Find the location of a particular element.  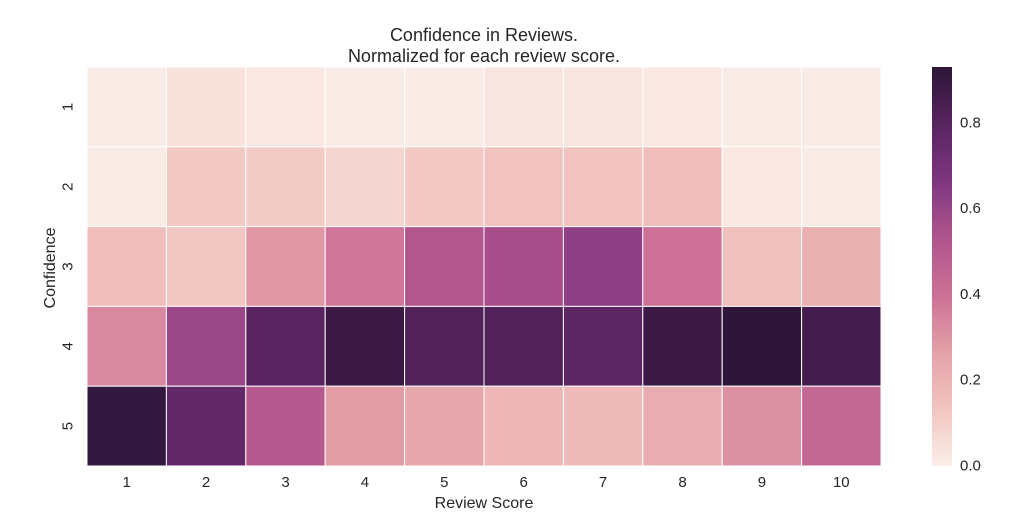

y-tick-labels: 1 2 3 4 5 is located at coordinates (68, 267).